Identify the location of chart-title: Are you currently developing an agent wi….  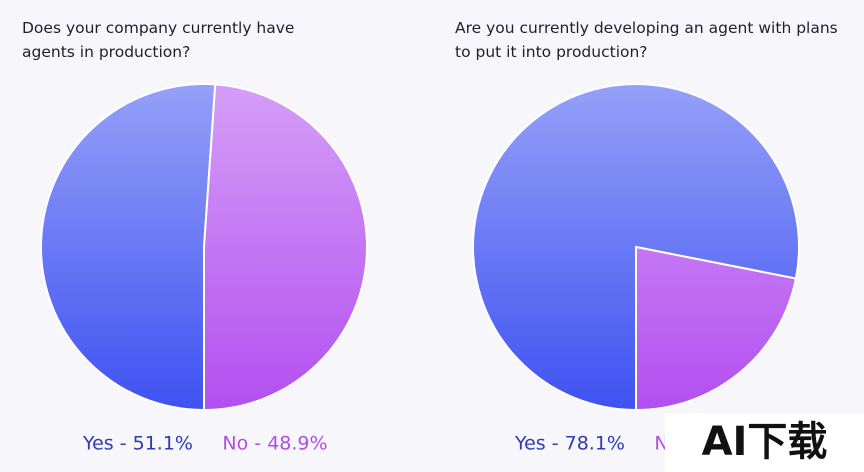
(646, 40).